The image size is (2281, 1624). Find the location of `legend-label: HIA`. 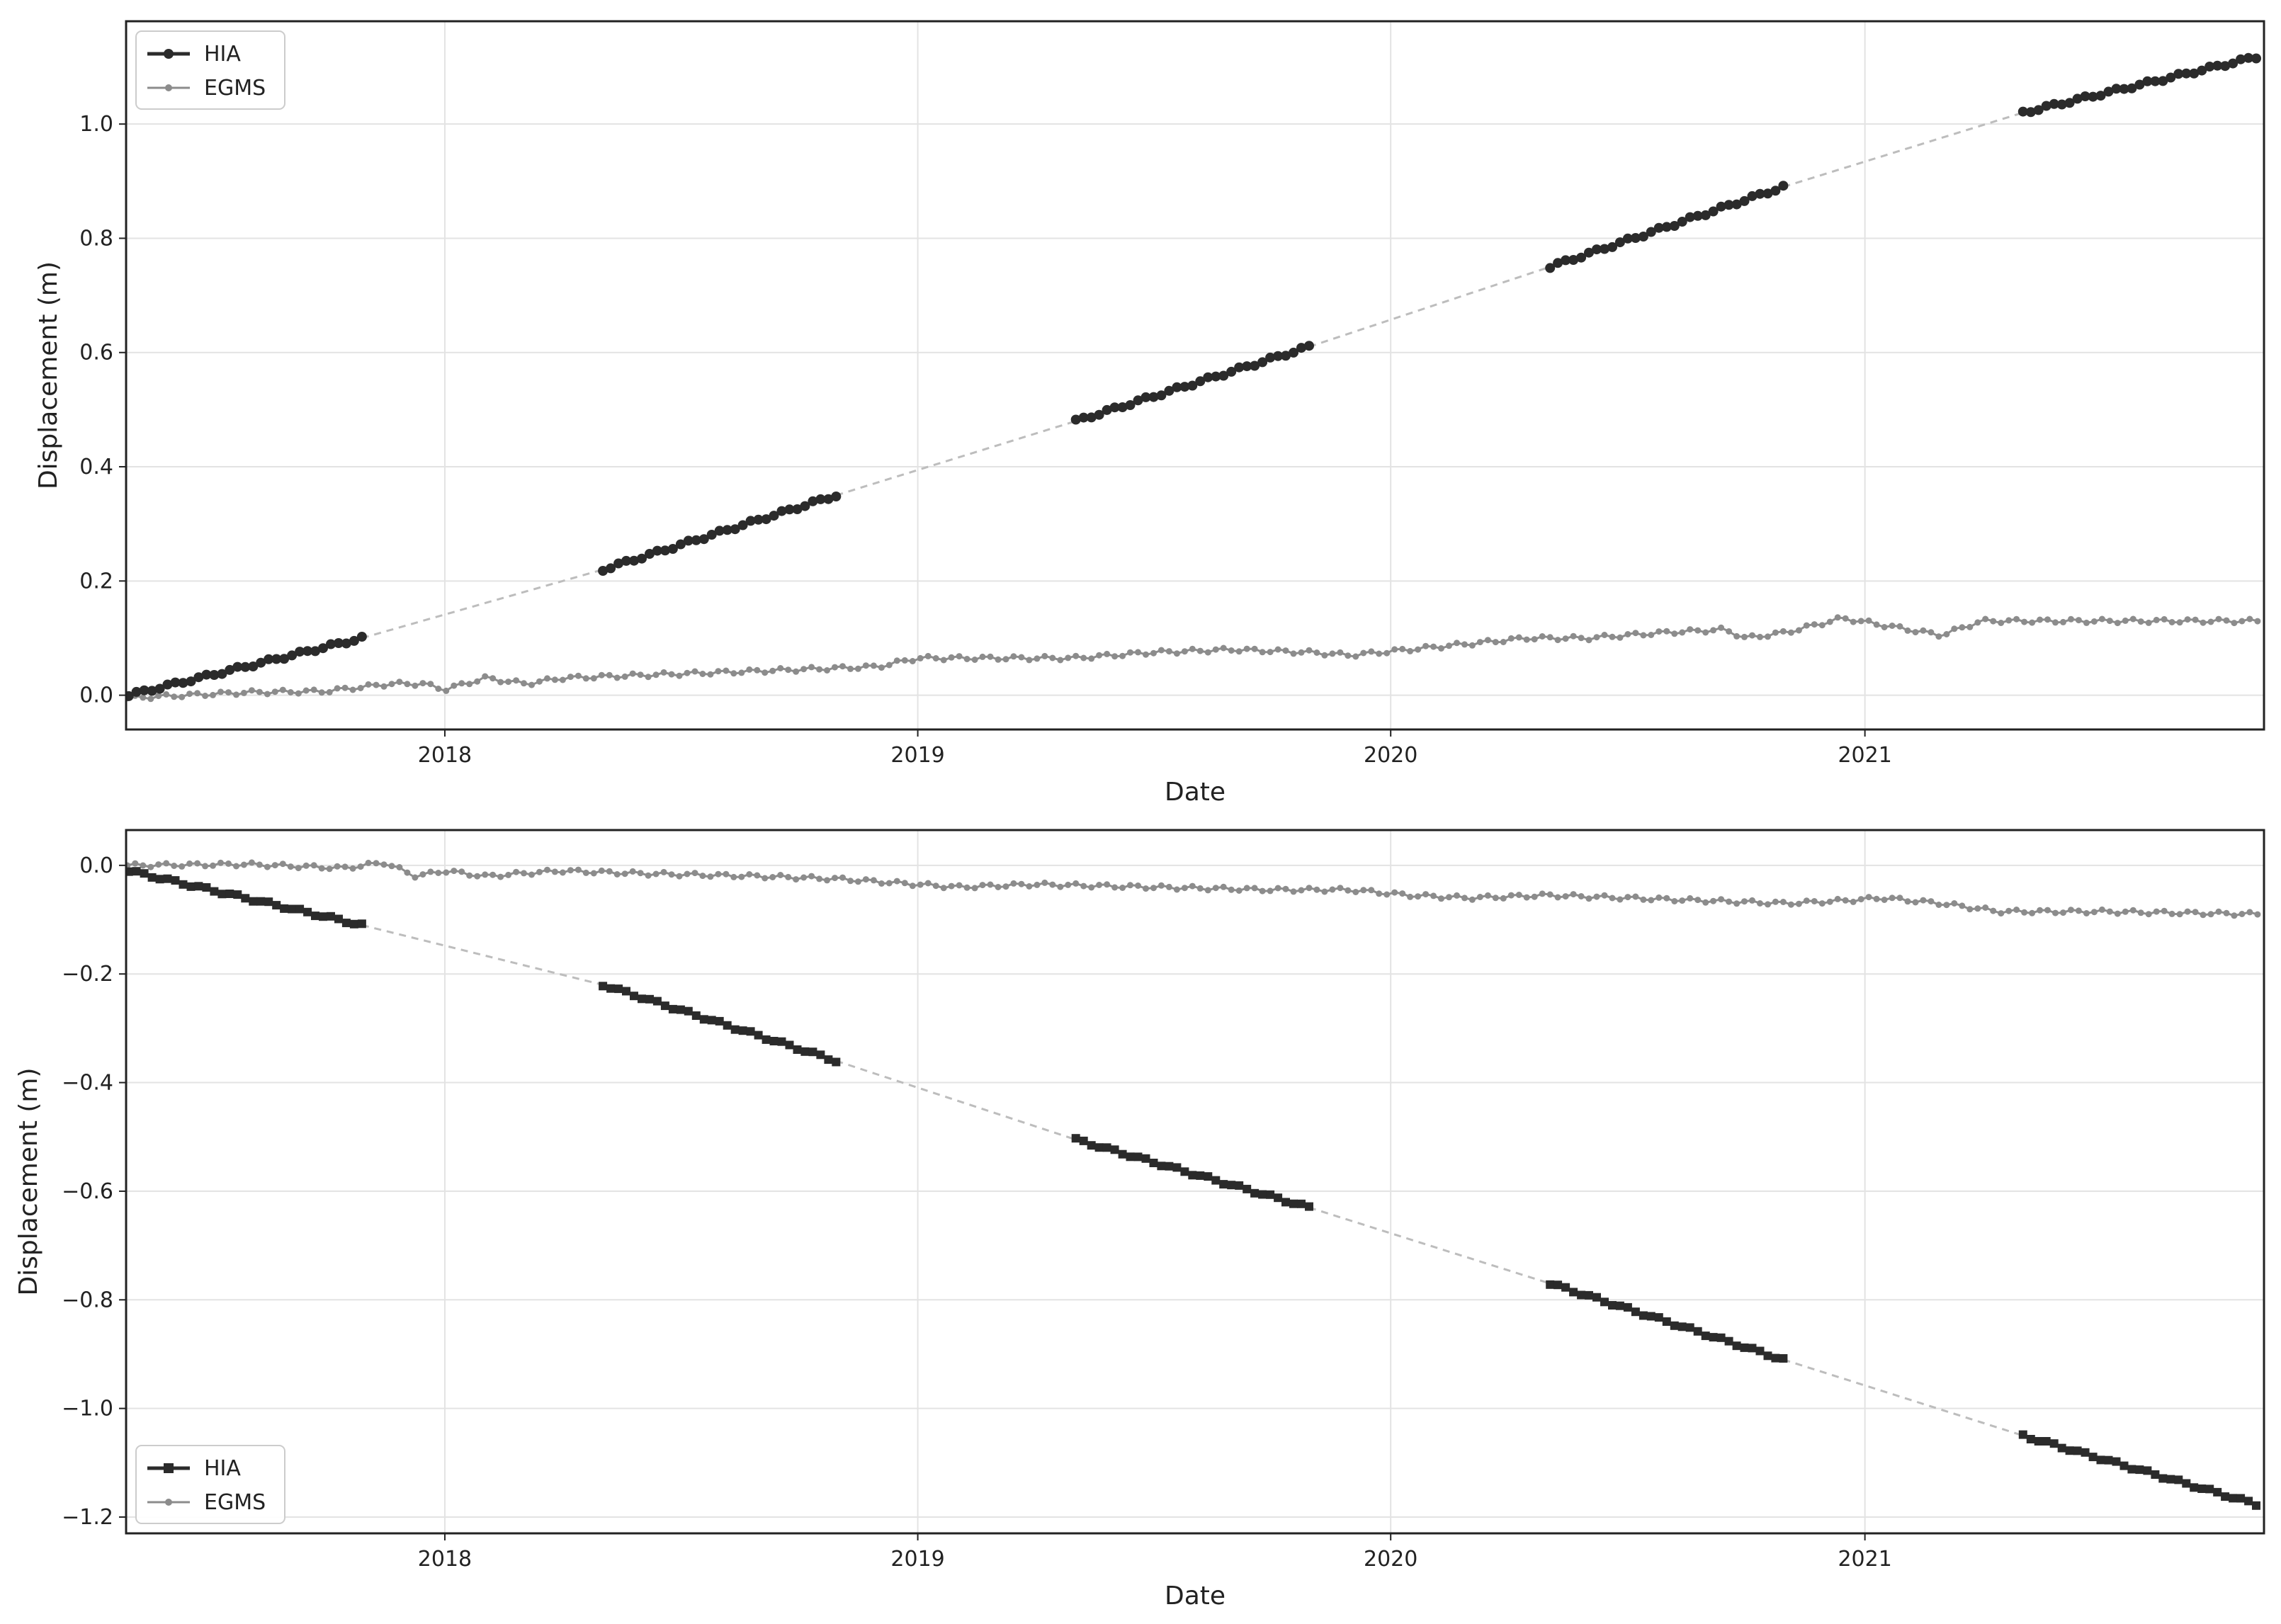

legend-label: HIA is located at coordinates (222, 54).